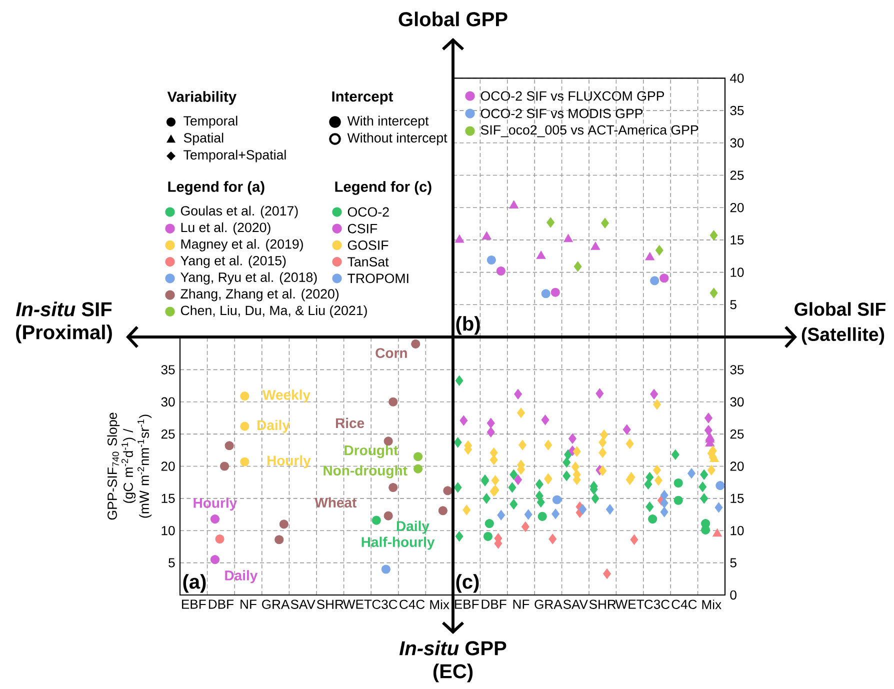 This screenshot has height=689, width=894. What do you see at coordinates (468, 325) in the screenshot?
I see `text: (b)` at bounding box center [468, 325].